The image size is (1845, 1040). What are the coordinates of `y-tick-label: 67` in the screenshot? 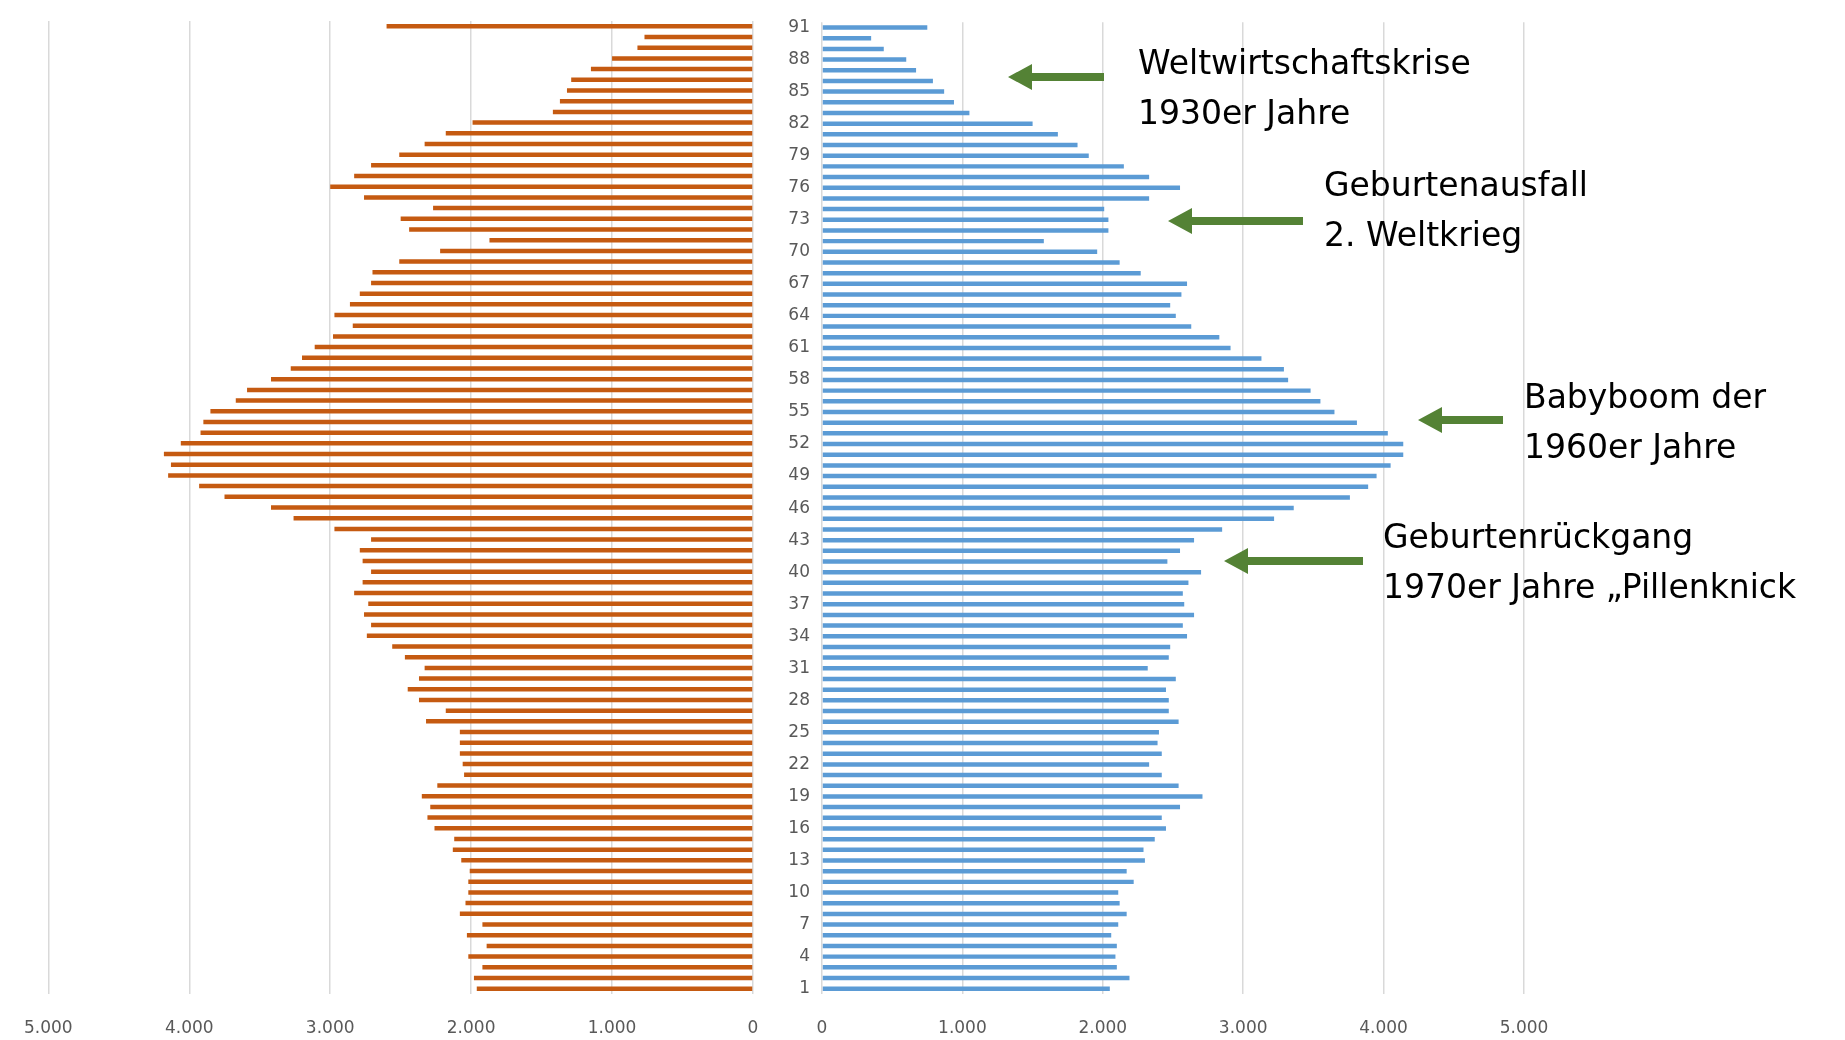 It's located at (799, 282).